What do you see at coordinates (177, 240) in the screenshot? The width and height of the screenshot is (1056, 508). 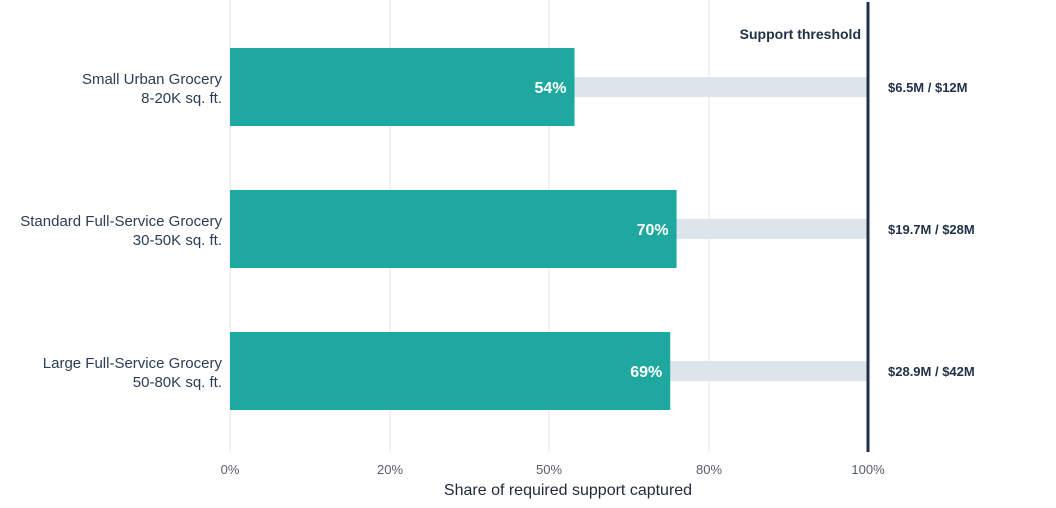 I see `category-sublabel: 30-50K sq. ft.` at bounding box center [177, 240].